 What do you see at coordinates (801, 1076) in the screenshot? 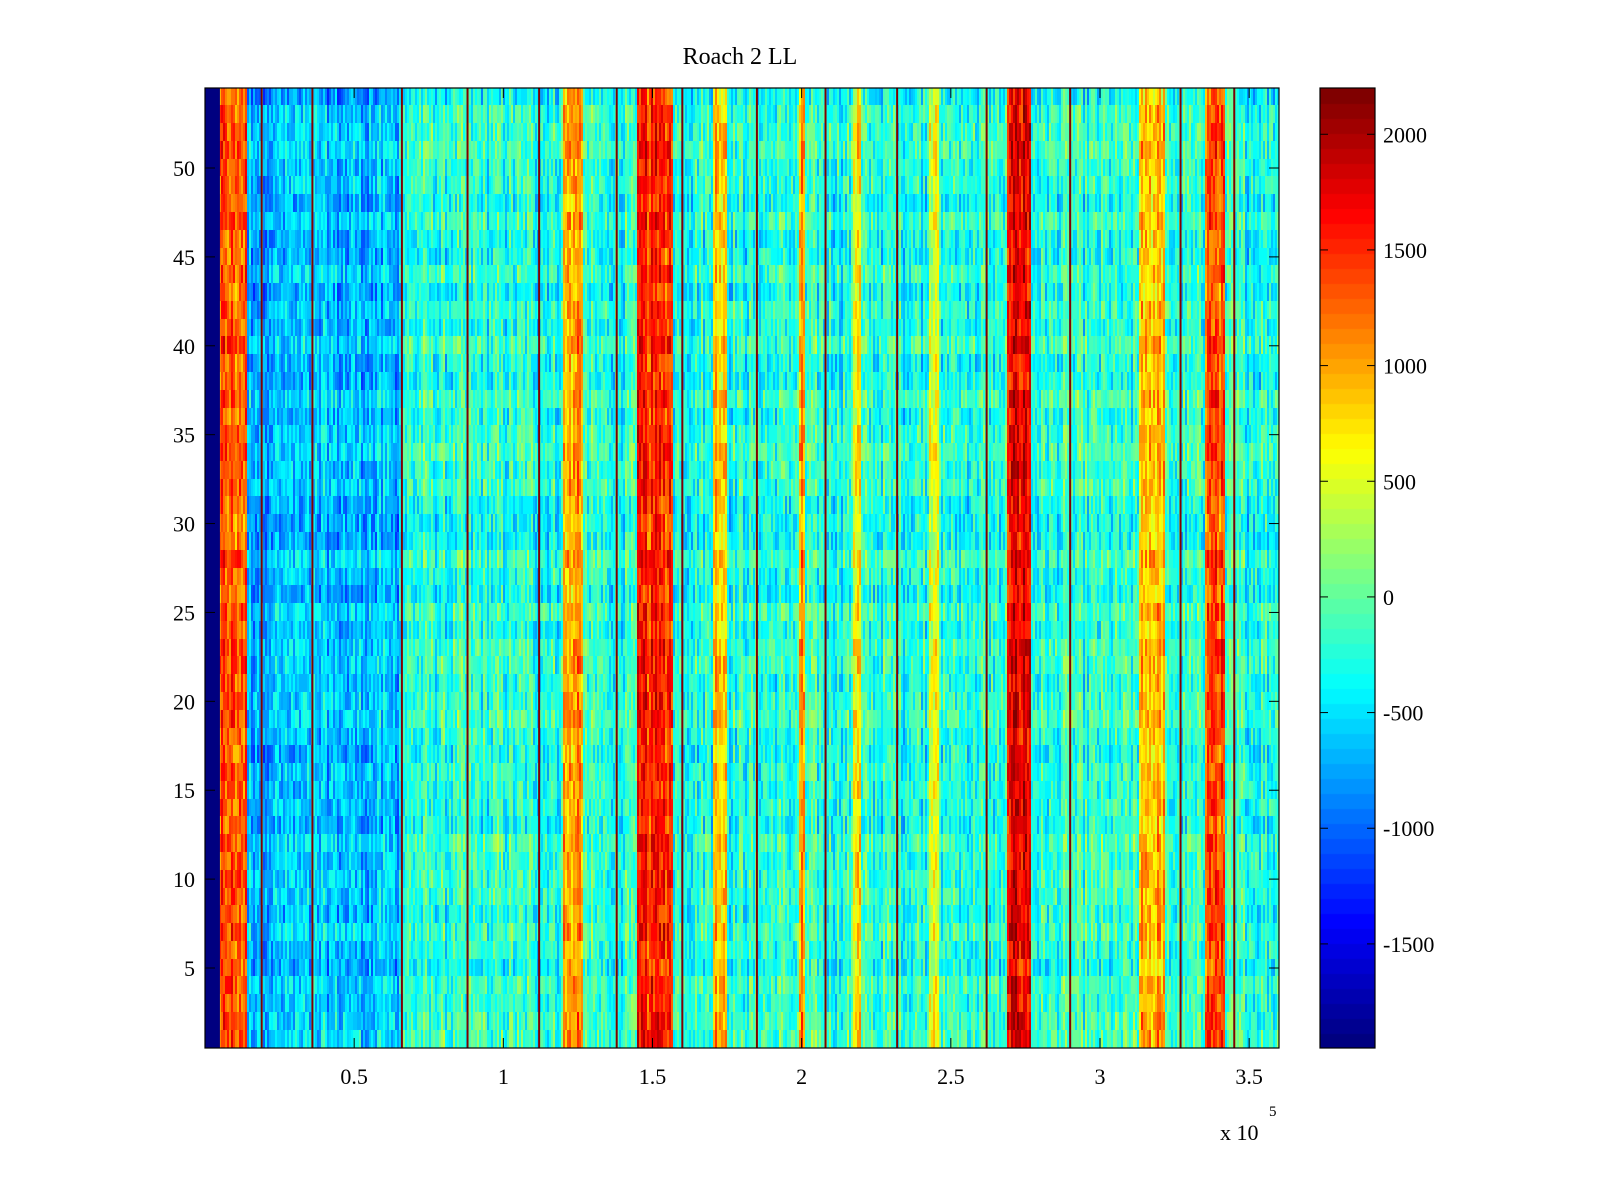
I see `x-tick-label: 2` at bounding box center [801, 1076].